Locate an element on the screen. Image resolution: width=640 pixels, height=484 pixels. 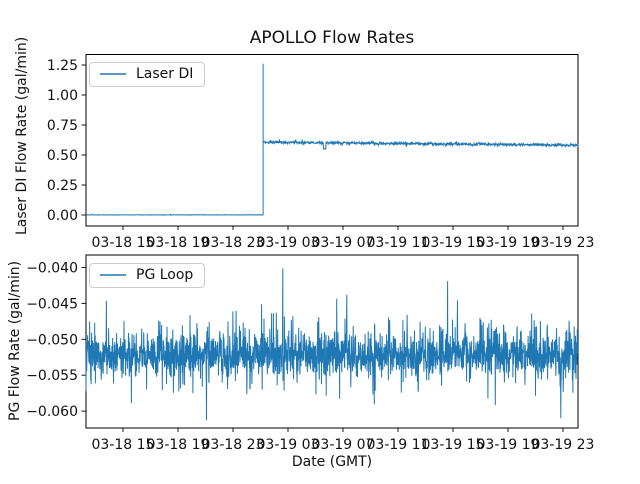
x-axis-label: Date (GMT) is located at coordinates (332, 462).